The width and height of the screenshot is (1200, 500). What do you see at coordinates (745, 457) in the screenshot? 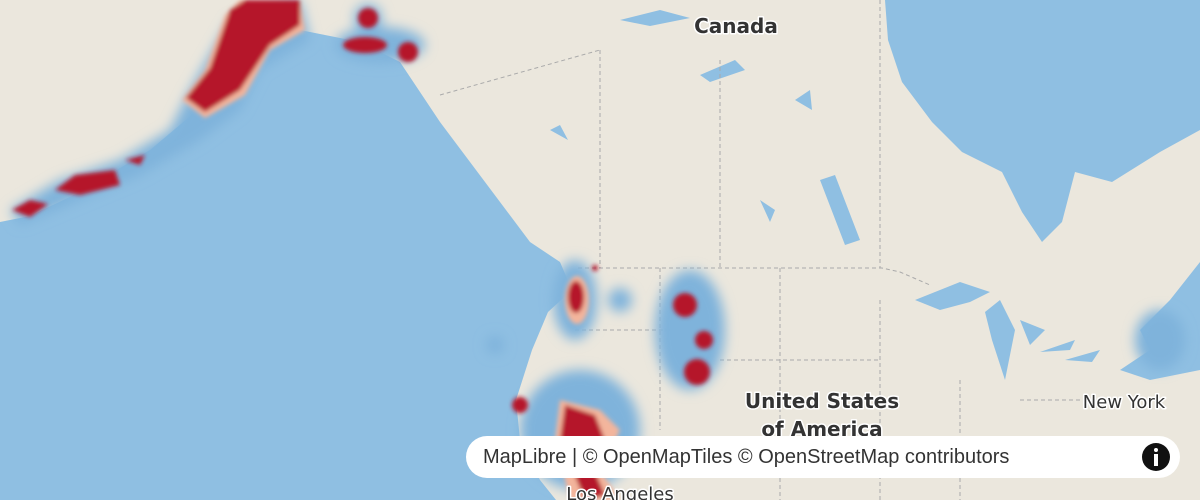
I see `attribution-text: ©` at bounding box center [745, 457].